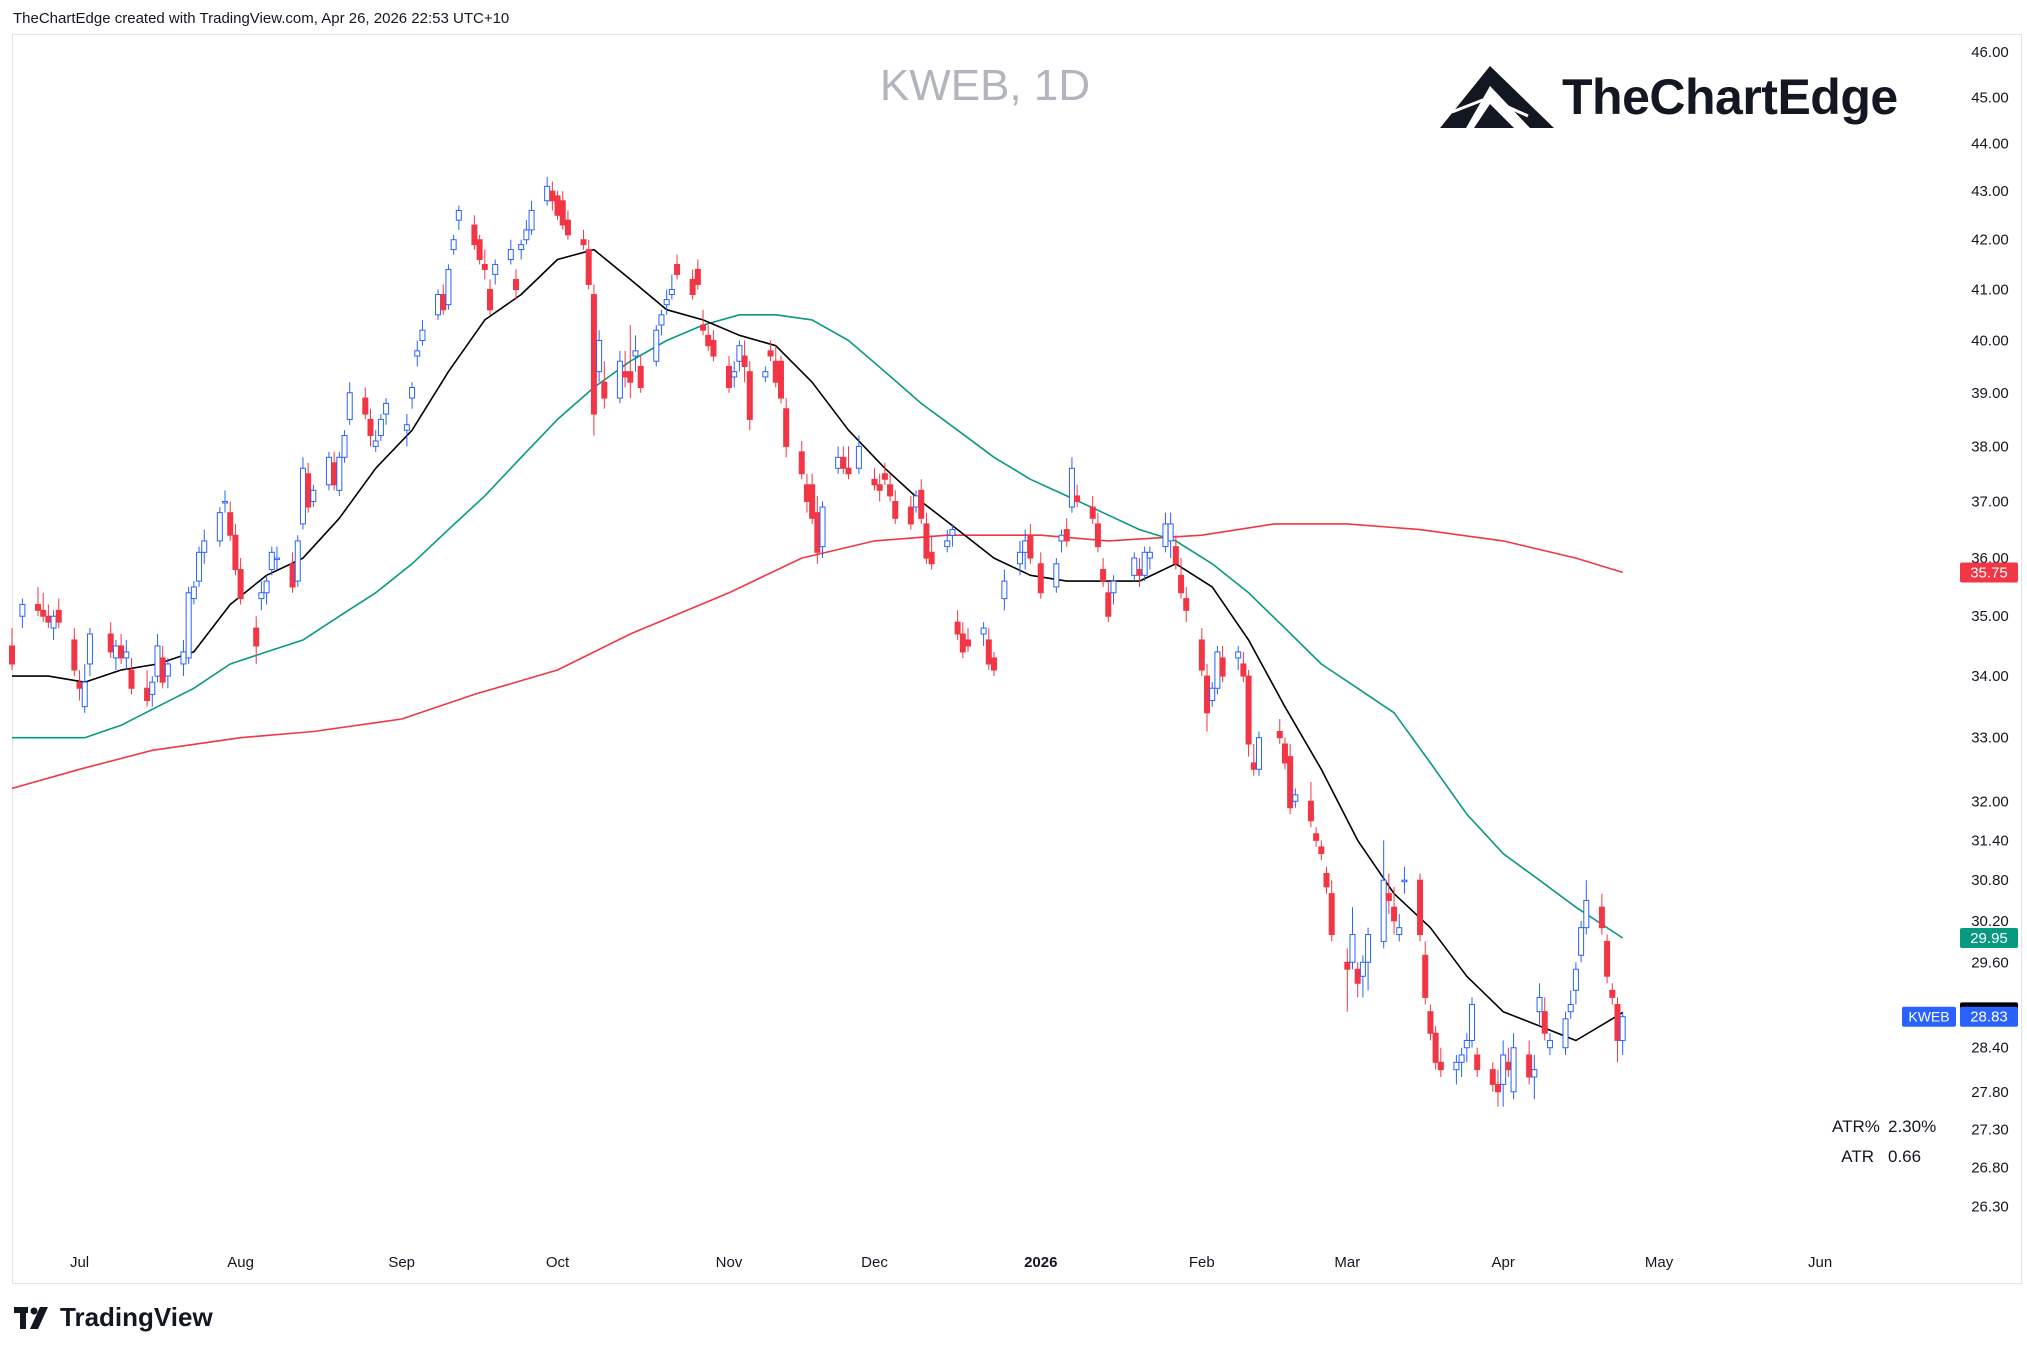 The height and width of the screenshot is (1351, 2027). What do you see at coordinates (113, 1317) in the screenshot?
I see `tradingview-logo: TradingView` at bounding box center [113, 1317].